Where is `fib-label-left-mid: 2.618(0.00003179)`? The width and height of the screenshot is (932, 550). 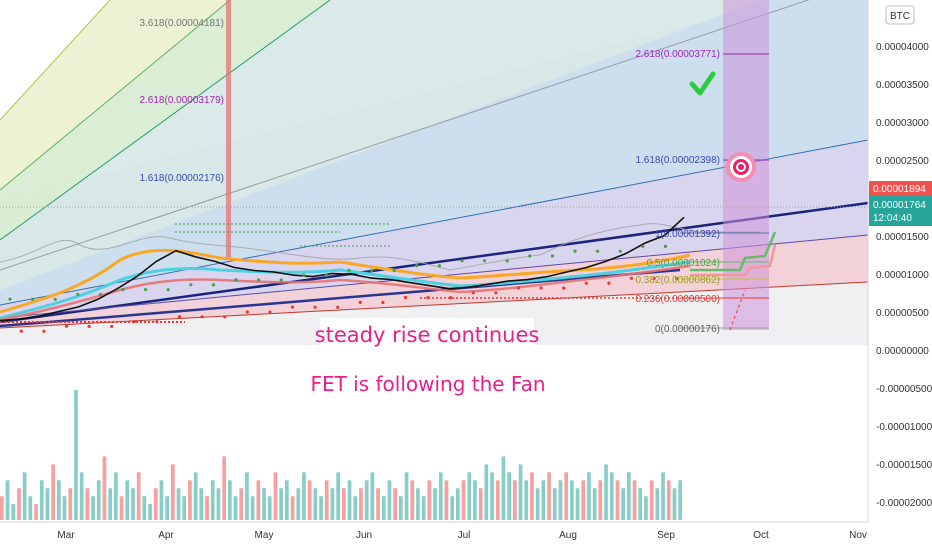 fib-label-left-mid: 2.618(0.00003179) is located at coordinates (181, 100).